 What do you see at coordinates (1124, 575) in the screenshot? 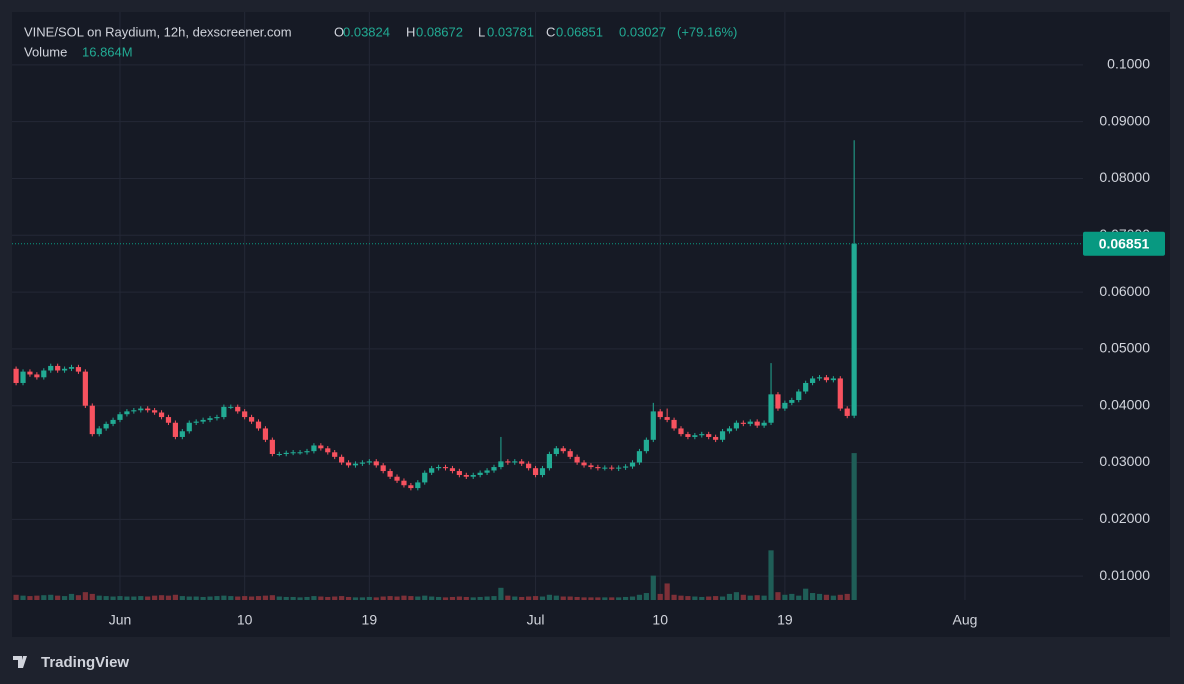
I see `y-tick-label: 0.01000` at bounding box center [1124, 575].